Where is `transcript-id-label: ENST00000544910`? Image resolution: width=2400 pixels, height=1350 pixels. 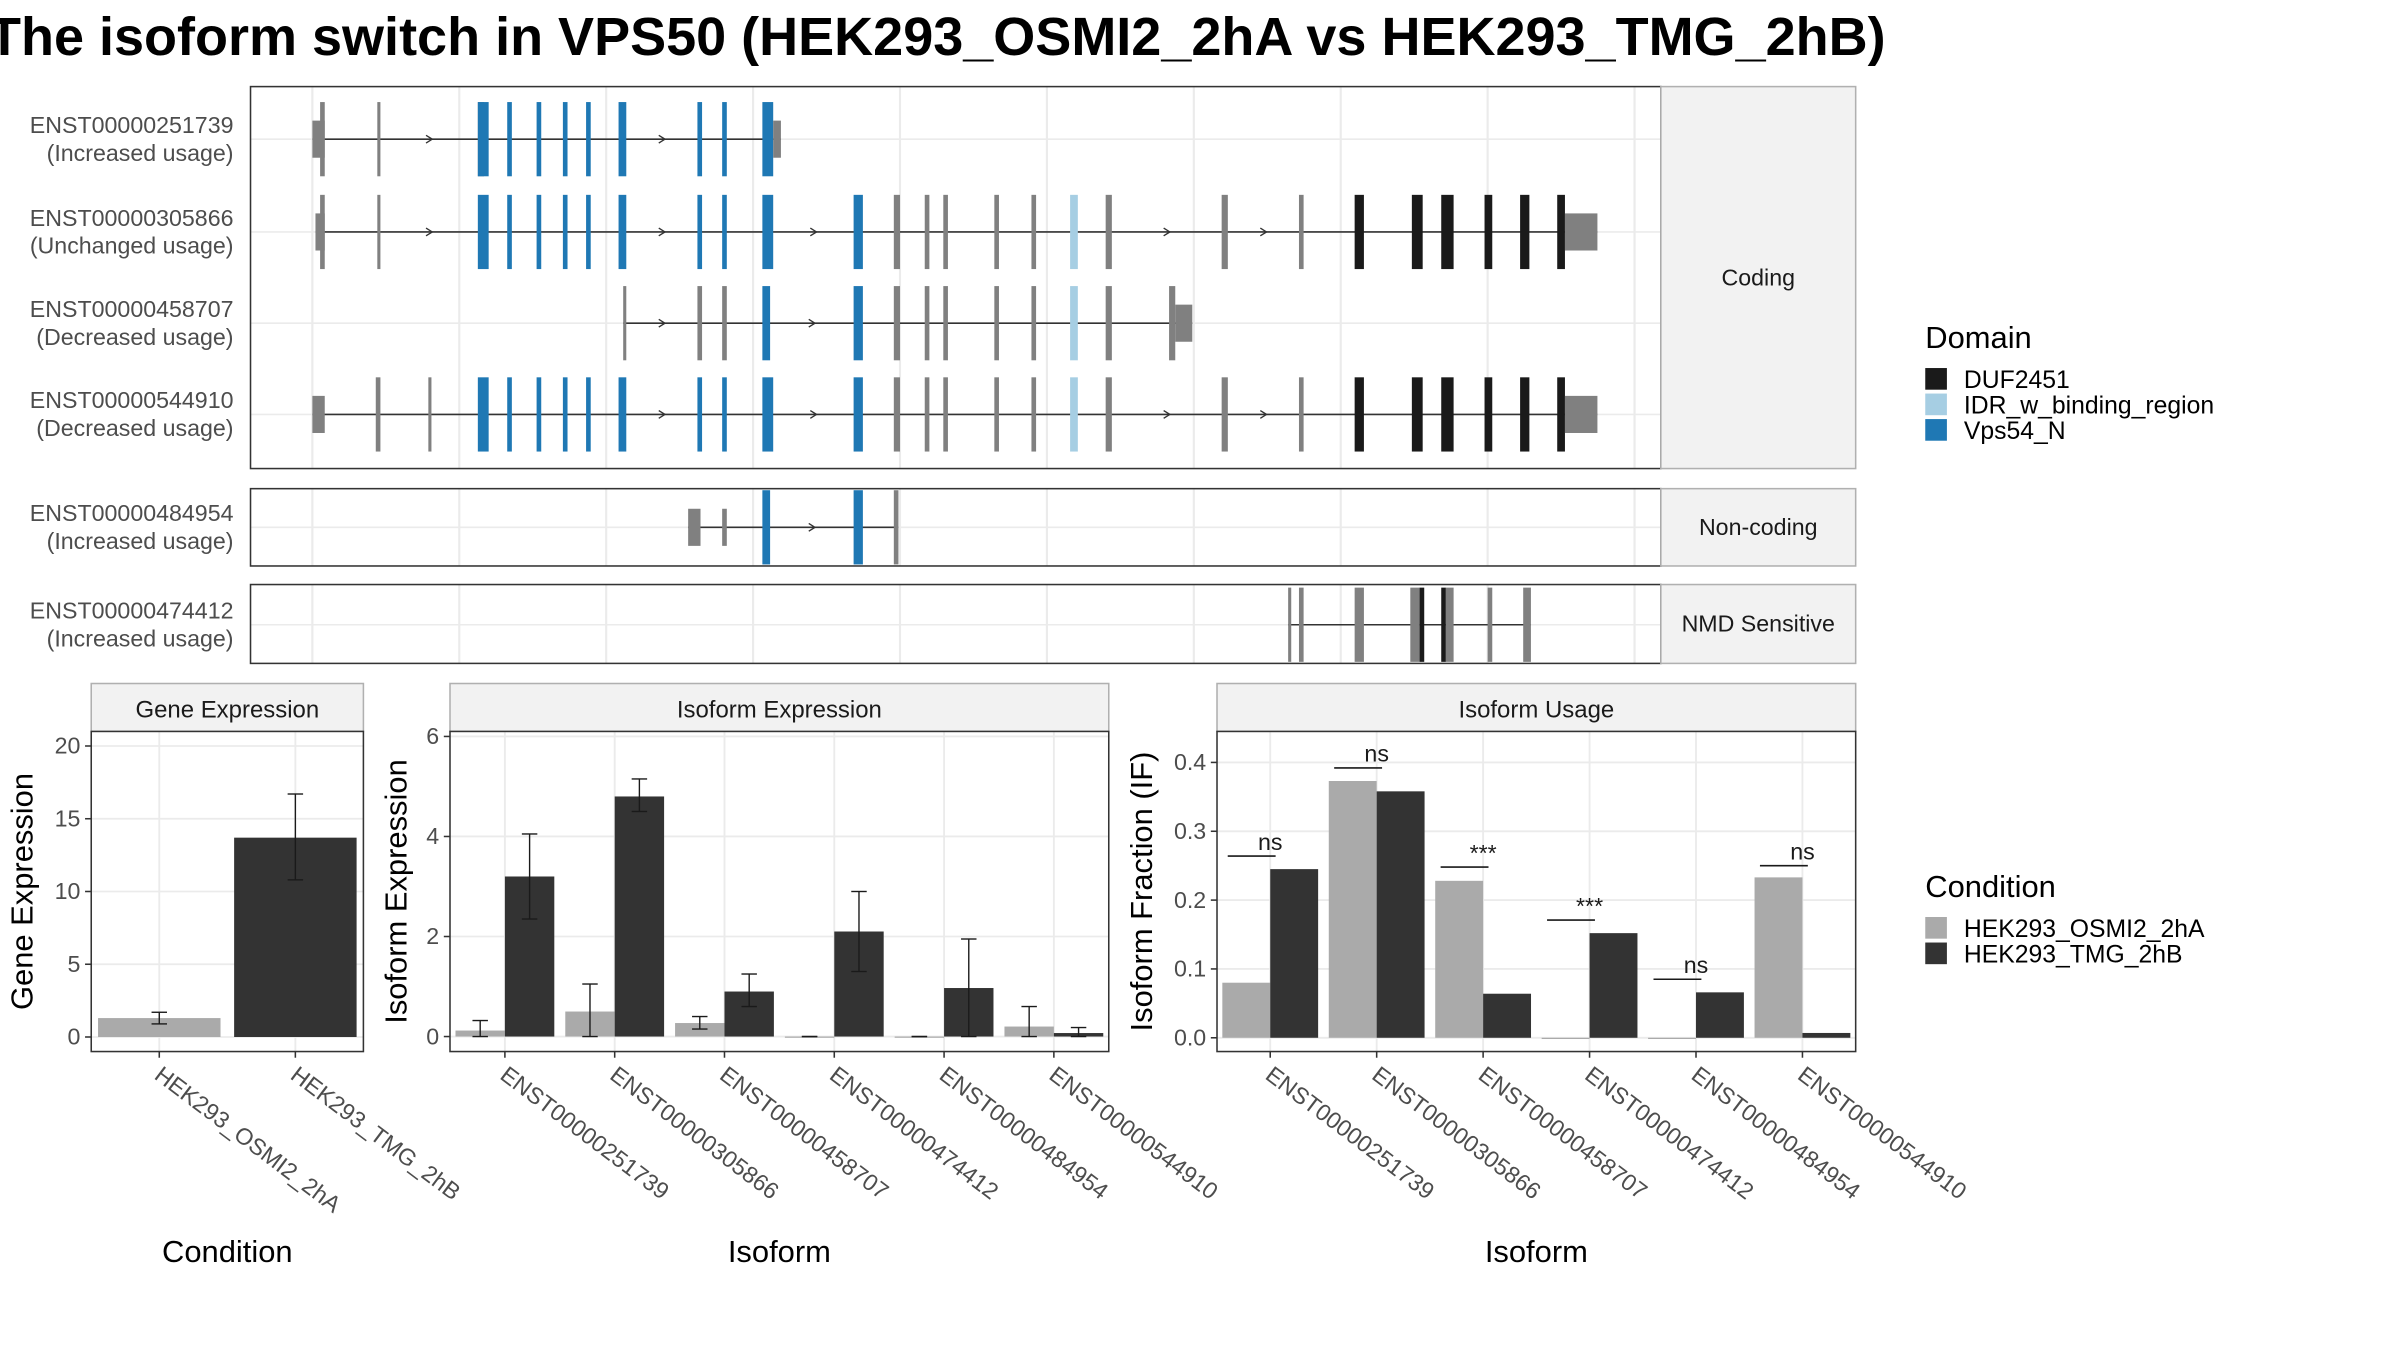
transcript-id-label: ENST00000544910 is located at coordinates (132, 400).